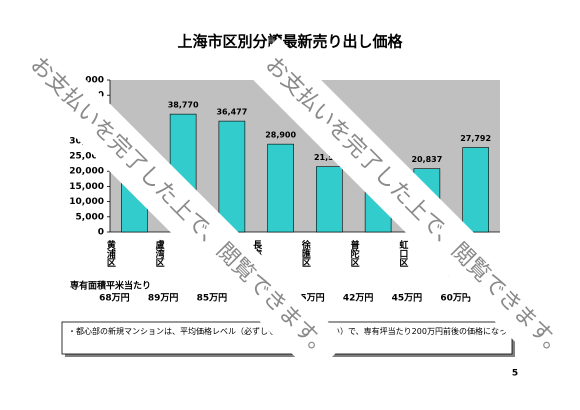 The width and height of the screenshot is (580, 410). I want to click on data-label: 27,792, so click(475, 138).